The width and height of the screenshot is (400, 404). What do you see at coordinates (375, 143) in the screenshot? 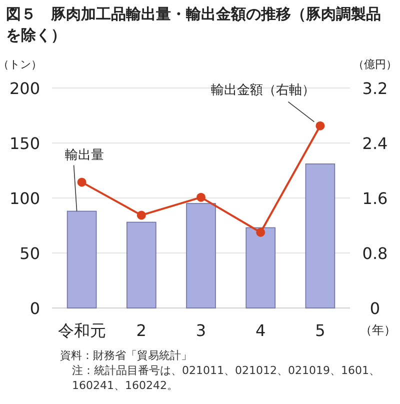
I see `y2-tick-label: 2.4` at bounding box center [375, 143].